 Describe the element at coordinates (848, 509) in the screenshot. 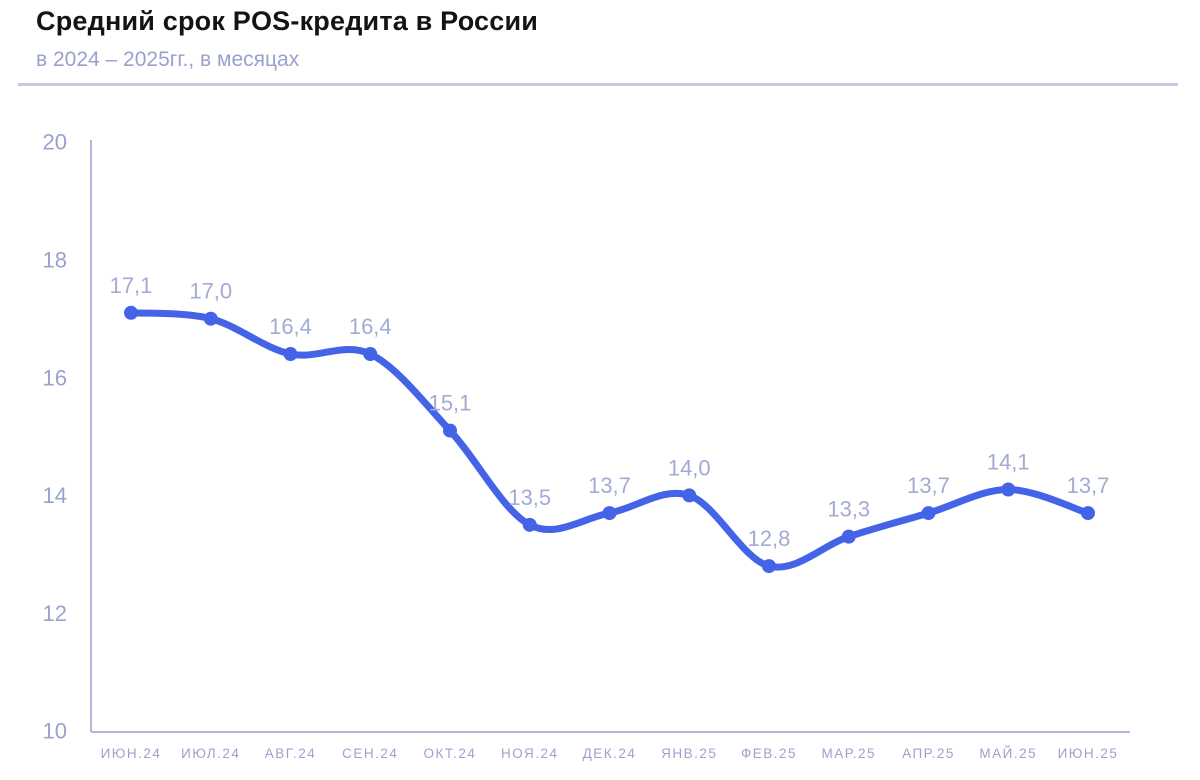

I see `data-point-value-label: 13,3` at that location.